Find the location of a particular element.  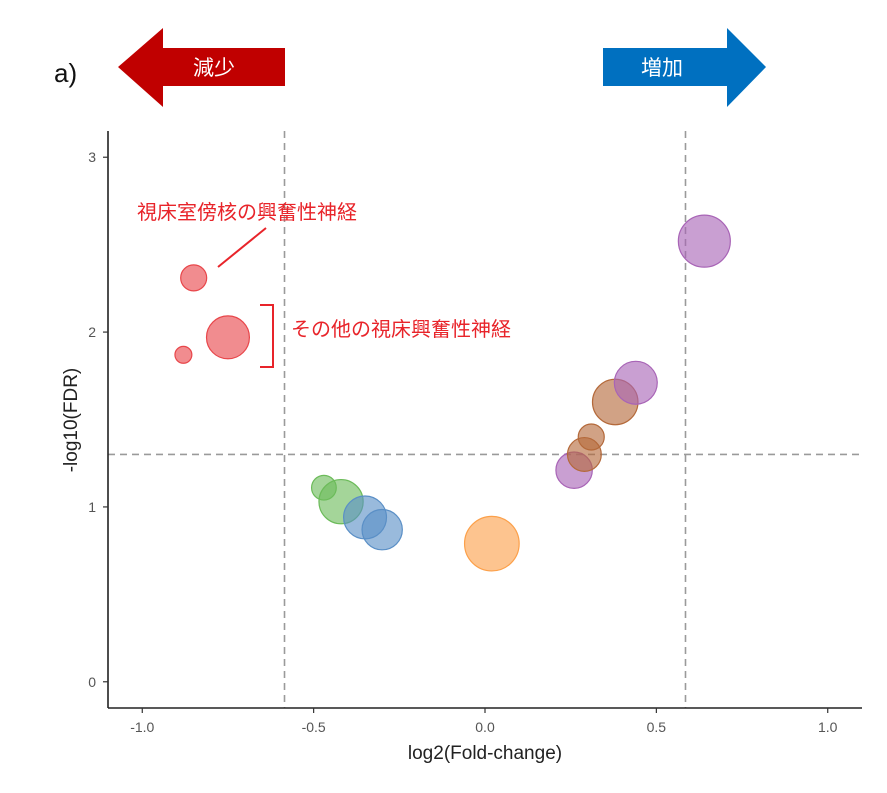

decrease-arrow: 減少 is located at coordinates (201, 67).